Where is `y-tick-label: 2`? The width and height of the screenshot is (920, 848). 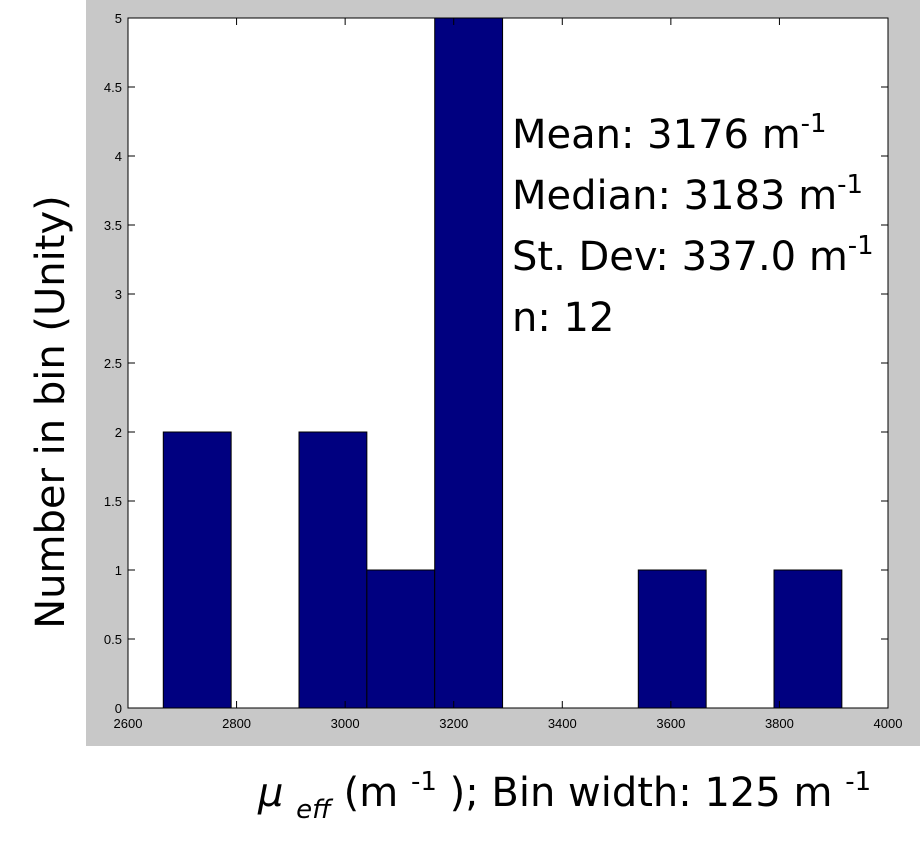 y-tick-label: 2 is located at coordinates (118, 432).